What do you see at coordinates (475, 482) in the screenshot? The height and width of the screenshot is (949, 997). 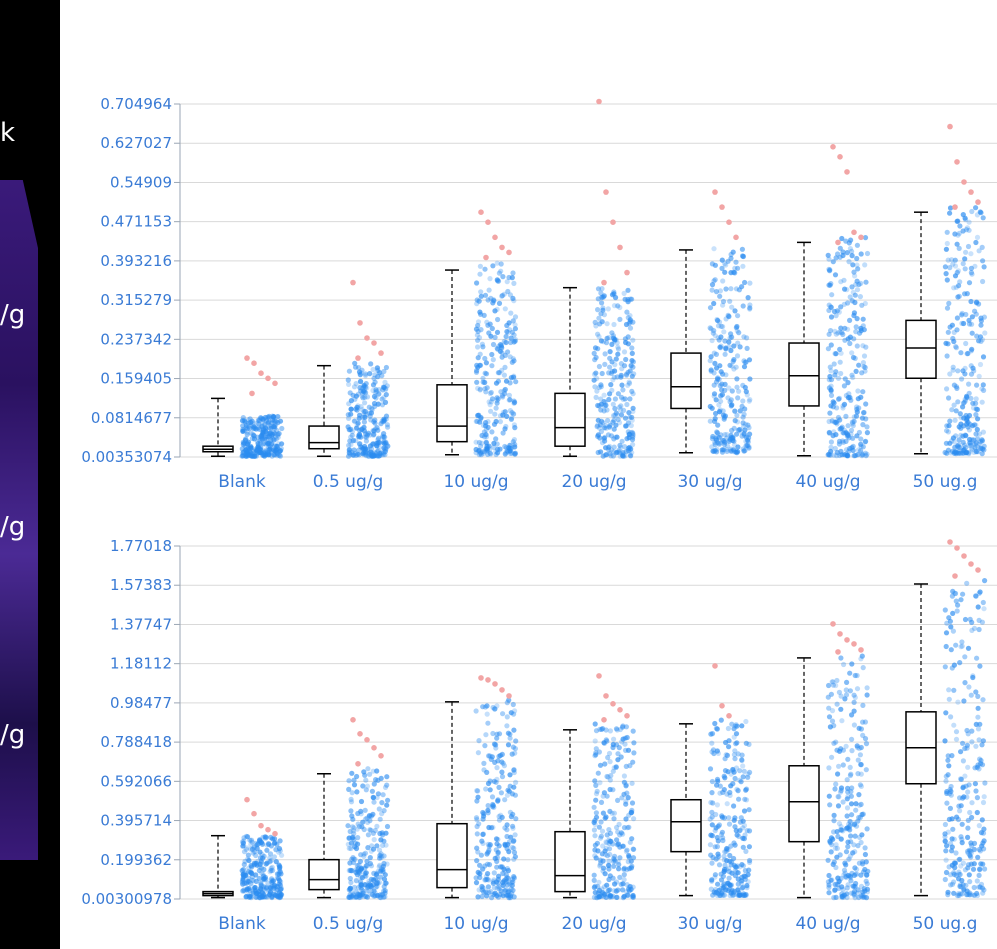 I see `x-category-label: 10 ug/g` at bounding box center [475, 482].